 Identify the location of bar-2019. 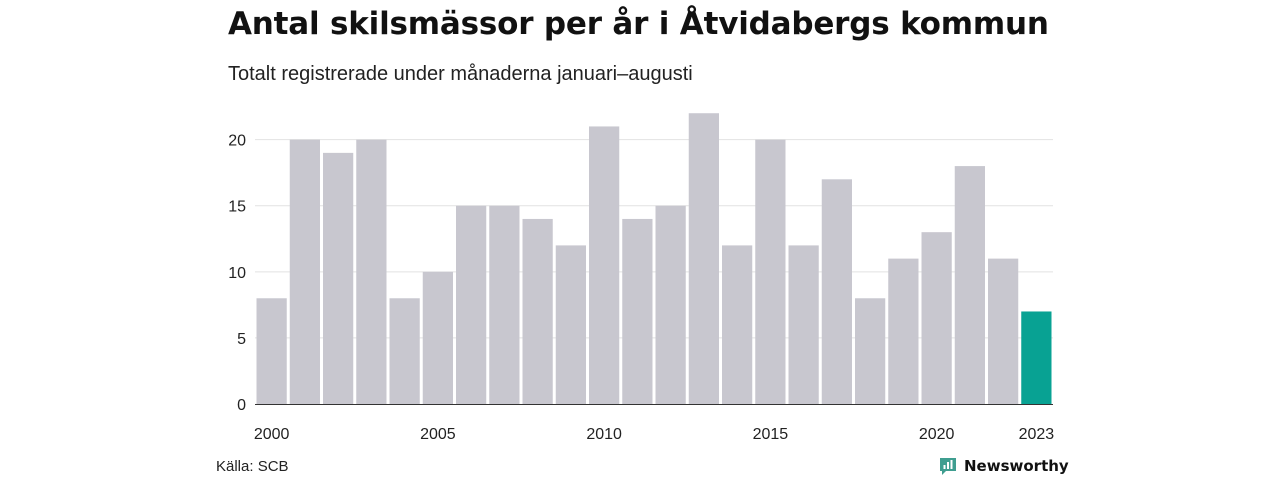
(903, 331).